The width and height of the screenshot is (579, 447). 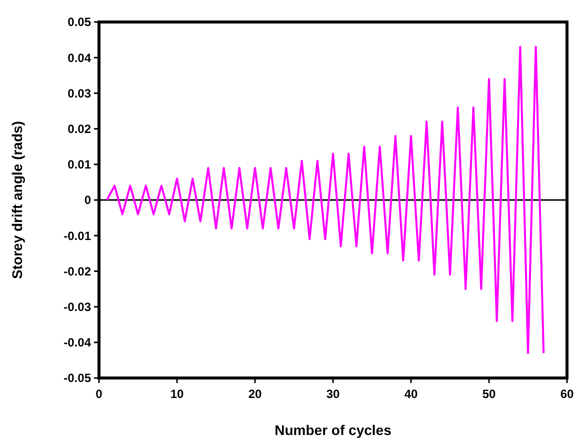 I want to click on x-tick-label: 0, so click(x=99, y=394).